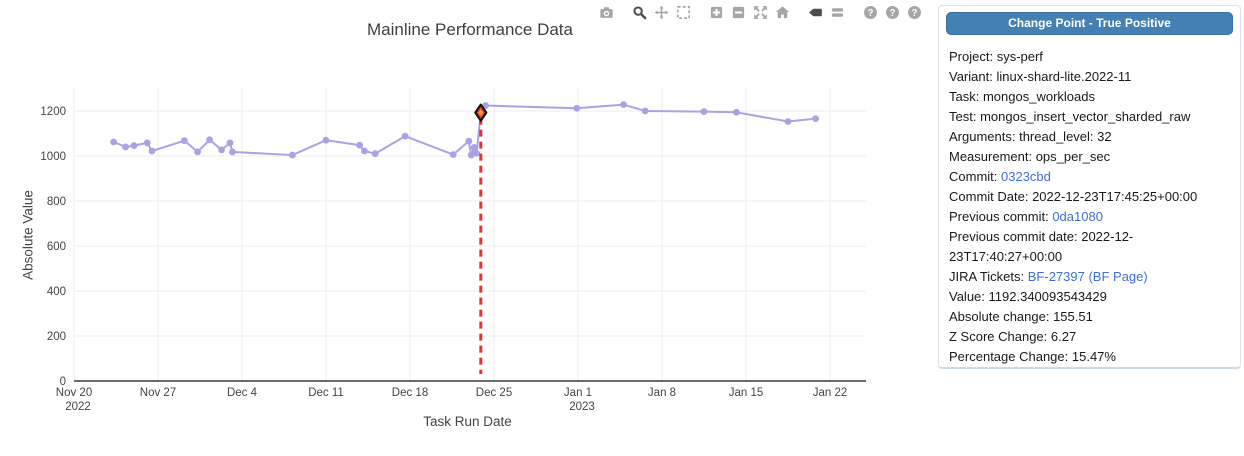 The image size is (1244, 456). Describe the element at coordinates (1089, 57) in the screenshot. I see `panel-field-row: Project: sys-perf` at that location.